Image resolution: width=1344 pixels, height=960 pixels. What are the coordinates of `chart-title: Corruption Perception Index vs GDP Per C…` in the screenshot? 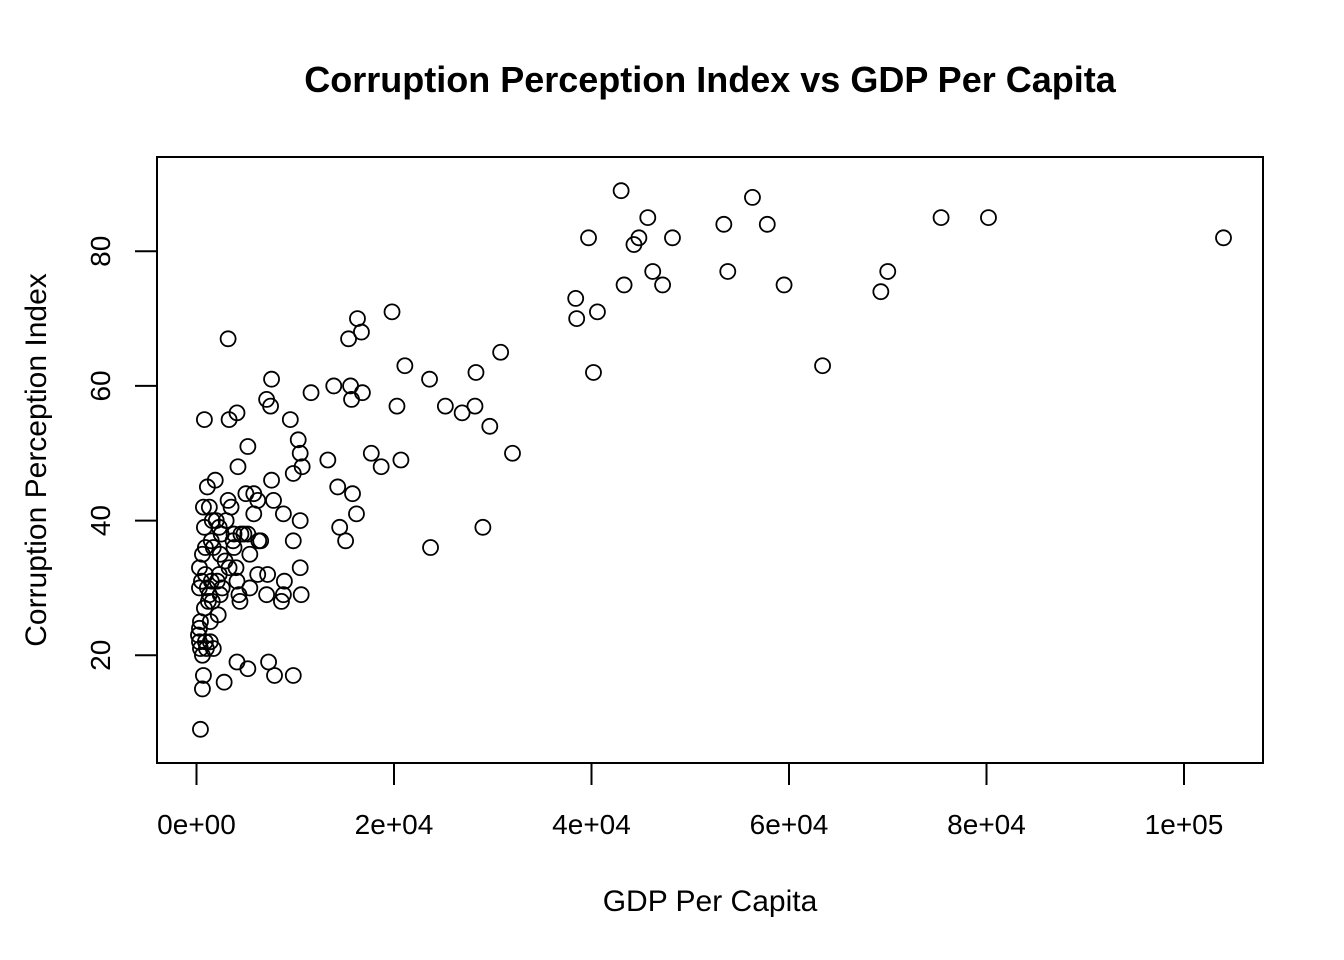 It's located at (710, 79).